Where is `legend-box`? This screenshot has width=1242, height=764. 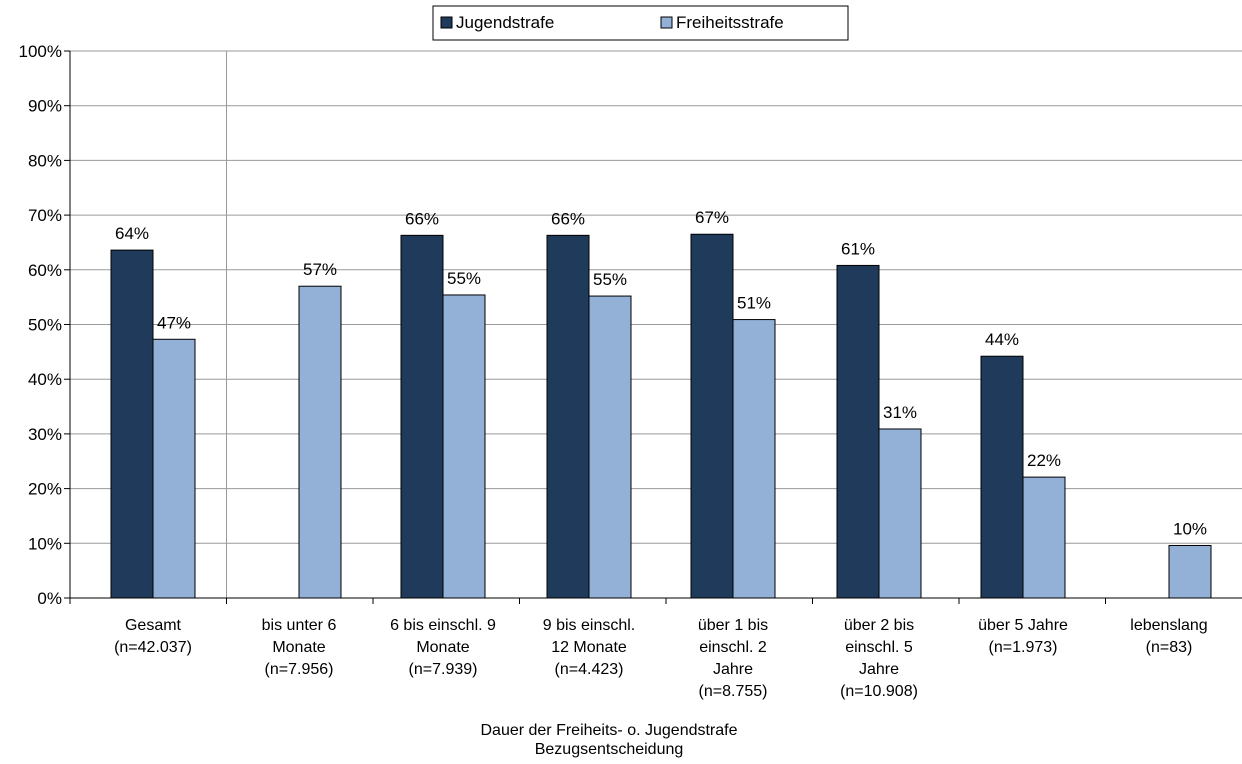
legend-box is located at coordinates (640, 23).